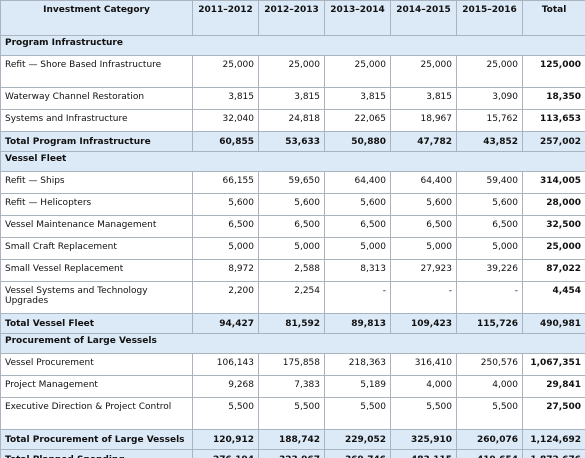  I want to click on cell: 27,923, so click(423, 270).